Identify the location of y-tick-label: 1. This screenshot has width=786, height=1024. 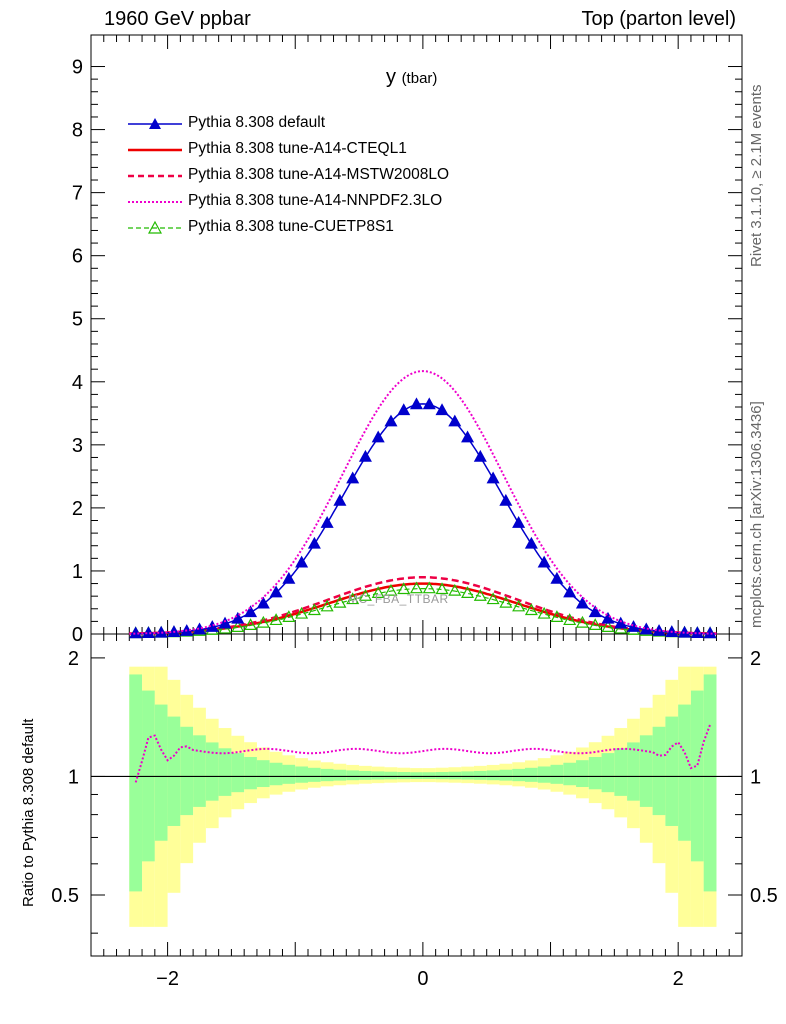
(77, 572).